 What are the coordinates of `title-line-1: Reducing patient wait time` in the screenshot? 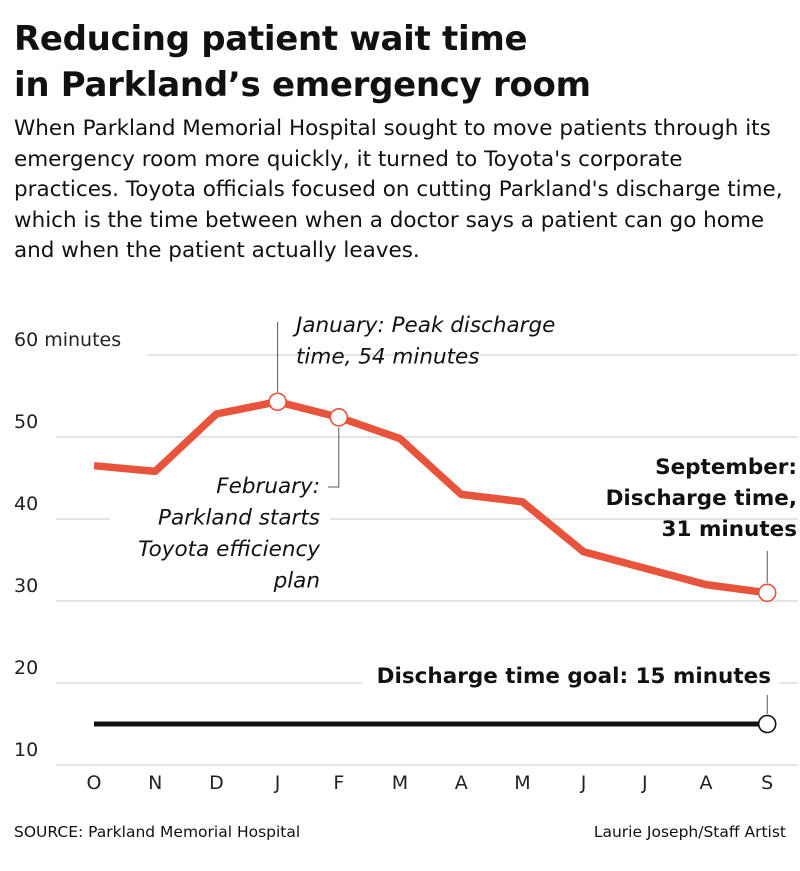 It's located at (271, 39).